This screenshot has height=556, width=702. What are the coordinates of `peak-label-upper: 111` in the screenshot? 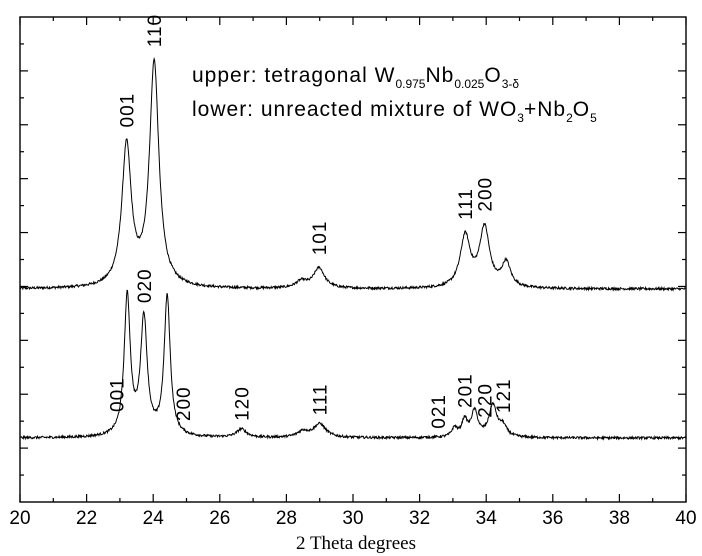 It's located at (466, 204).